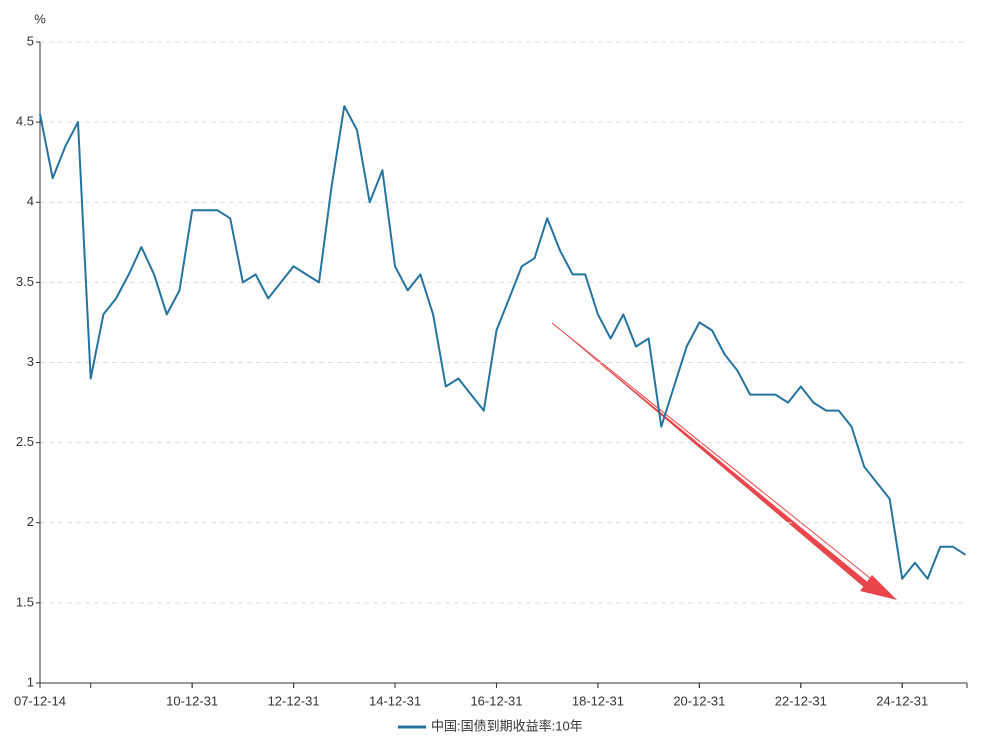 The width and height of the screenshot is (1003, 740). What do you see at coordinates (294, 700) in the screenshot?
I see `x-tick-label: 12-12-31` at bounding box center [294, 700].